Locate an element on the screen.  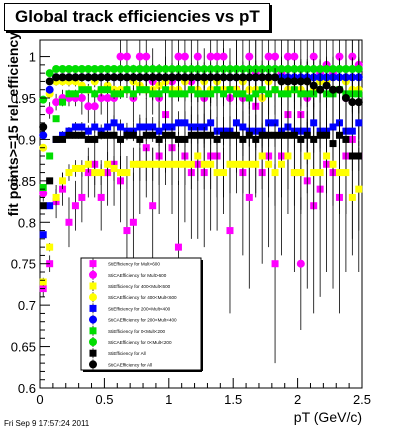
x-tick-label: 1.5 is located at coordinates (233, 399).